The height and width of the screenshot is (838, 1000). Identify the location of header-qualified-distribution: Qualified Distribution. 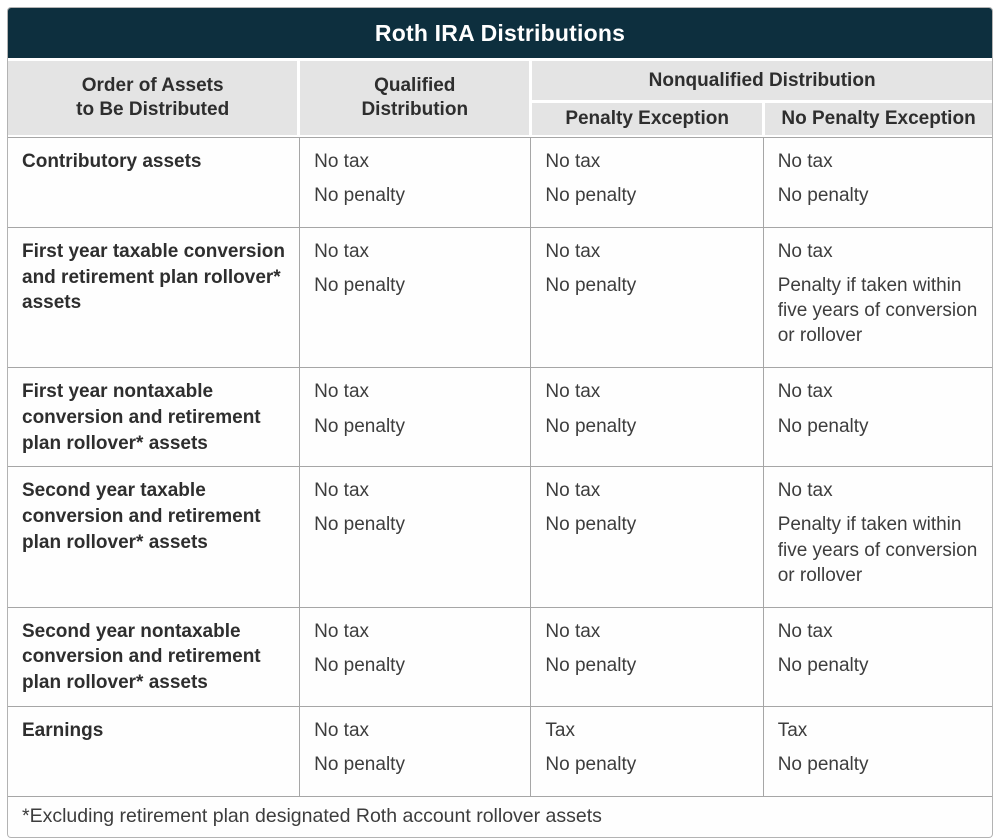
(415, 98).